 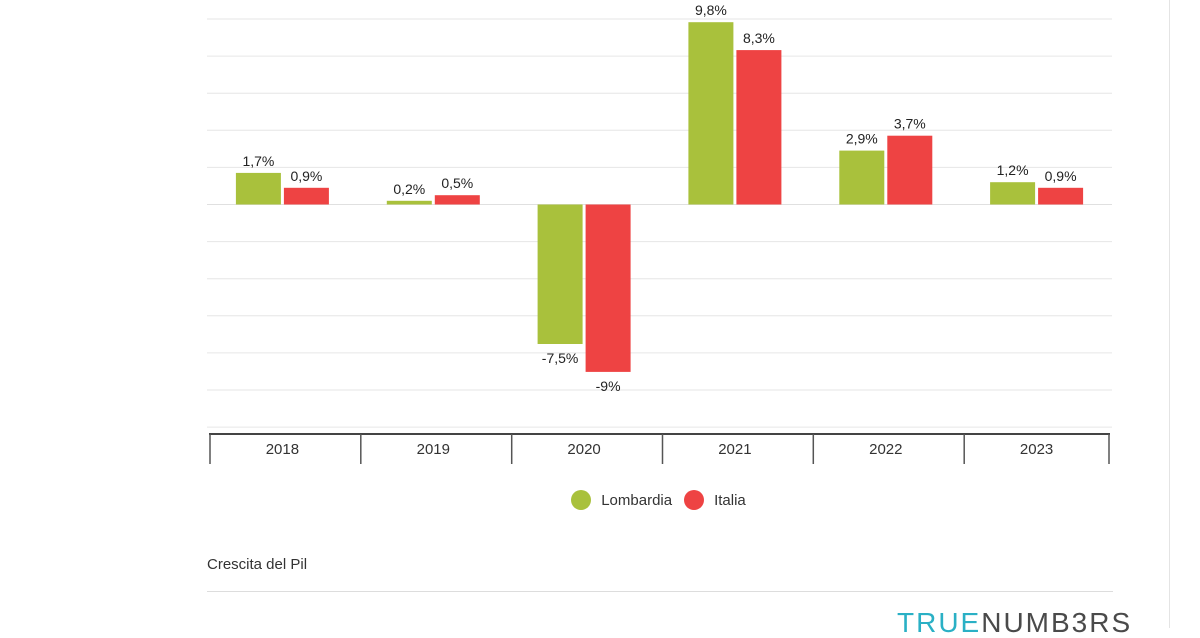 I want to click on legend-swatch-italia, so click(x=694, y=500).